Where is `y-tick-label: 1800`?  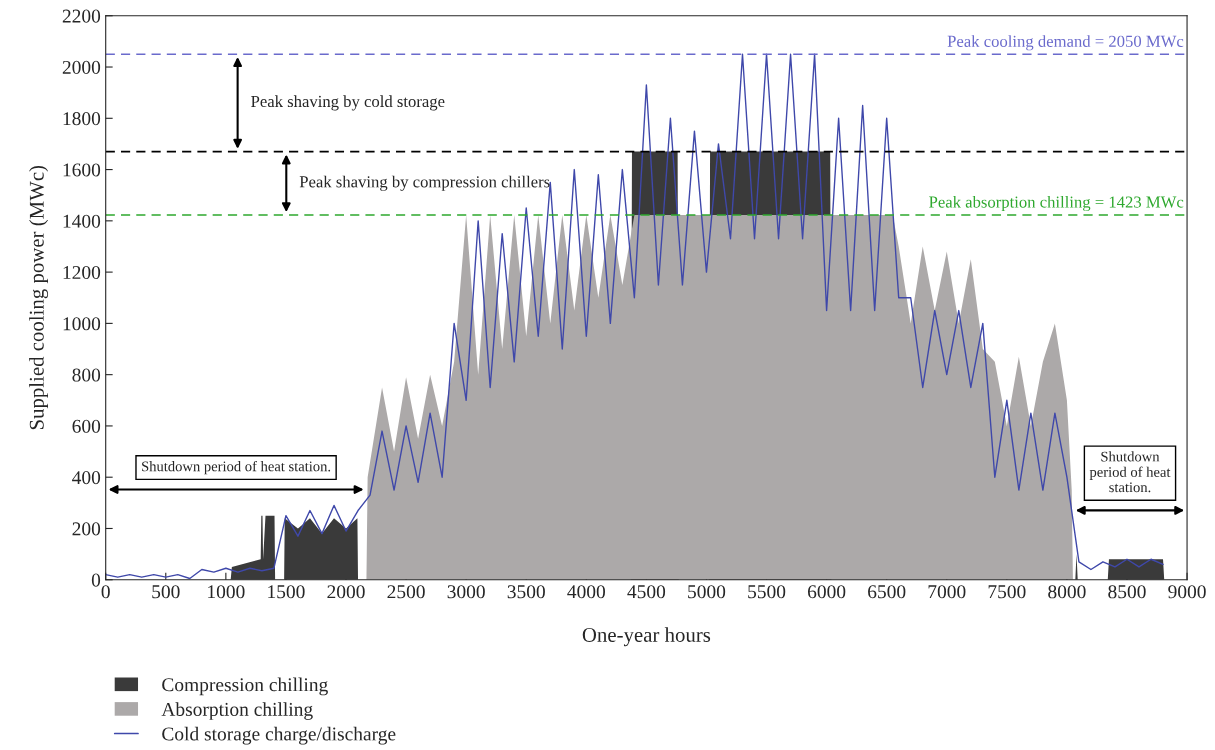 y-tick-label: 1800 is located at coordinates (82, 119).